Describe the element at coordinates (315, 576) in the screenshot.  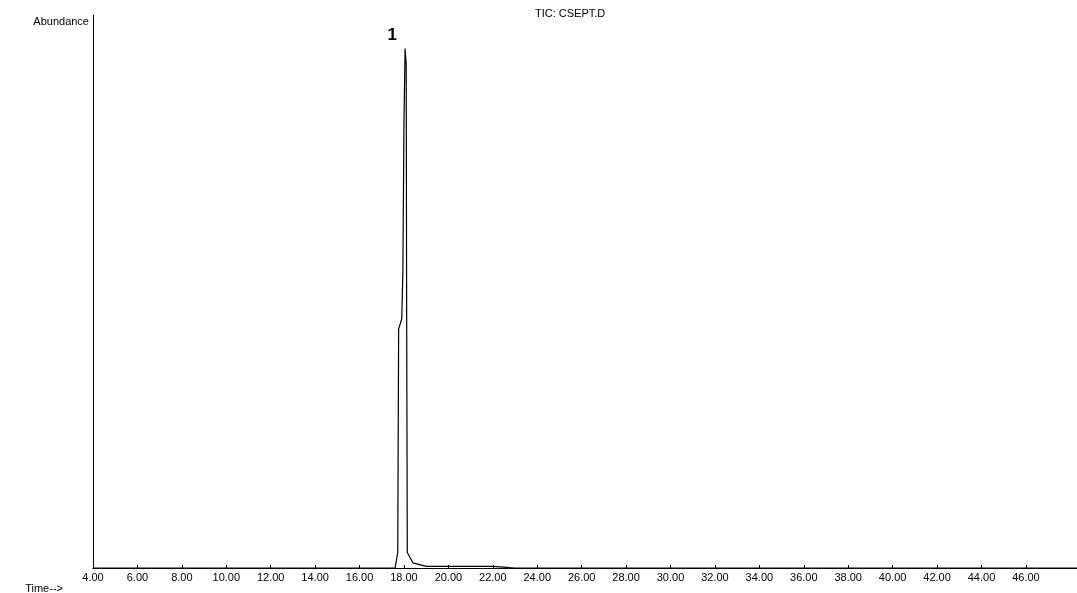
I see `x-tick-label: 14.00` at that location.